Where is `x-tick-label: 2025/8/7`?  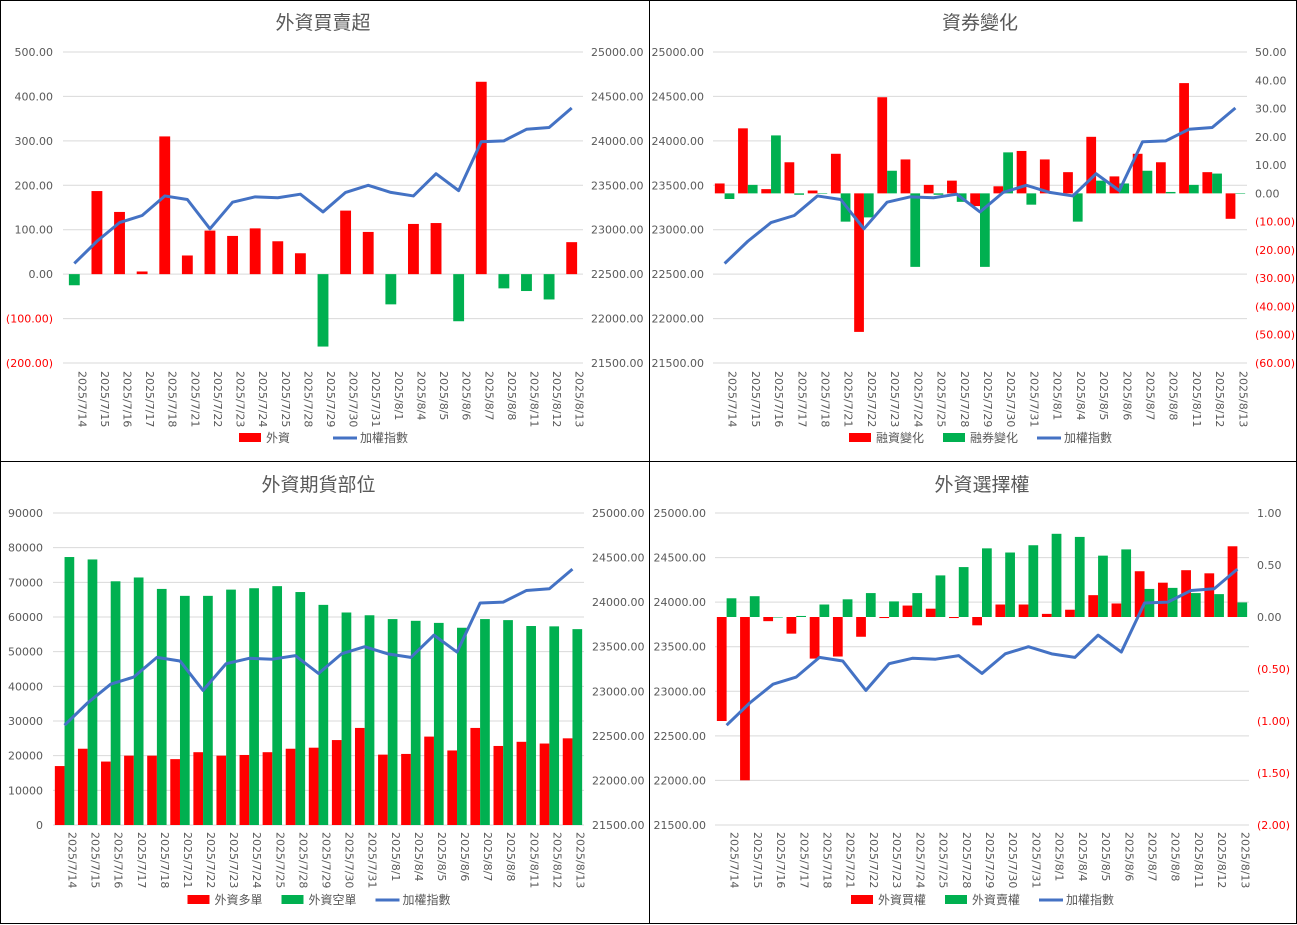 x-tick-label: 2025/8/7 is located at coordinates (1152, 856).